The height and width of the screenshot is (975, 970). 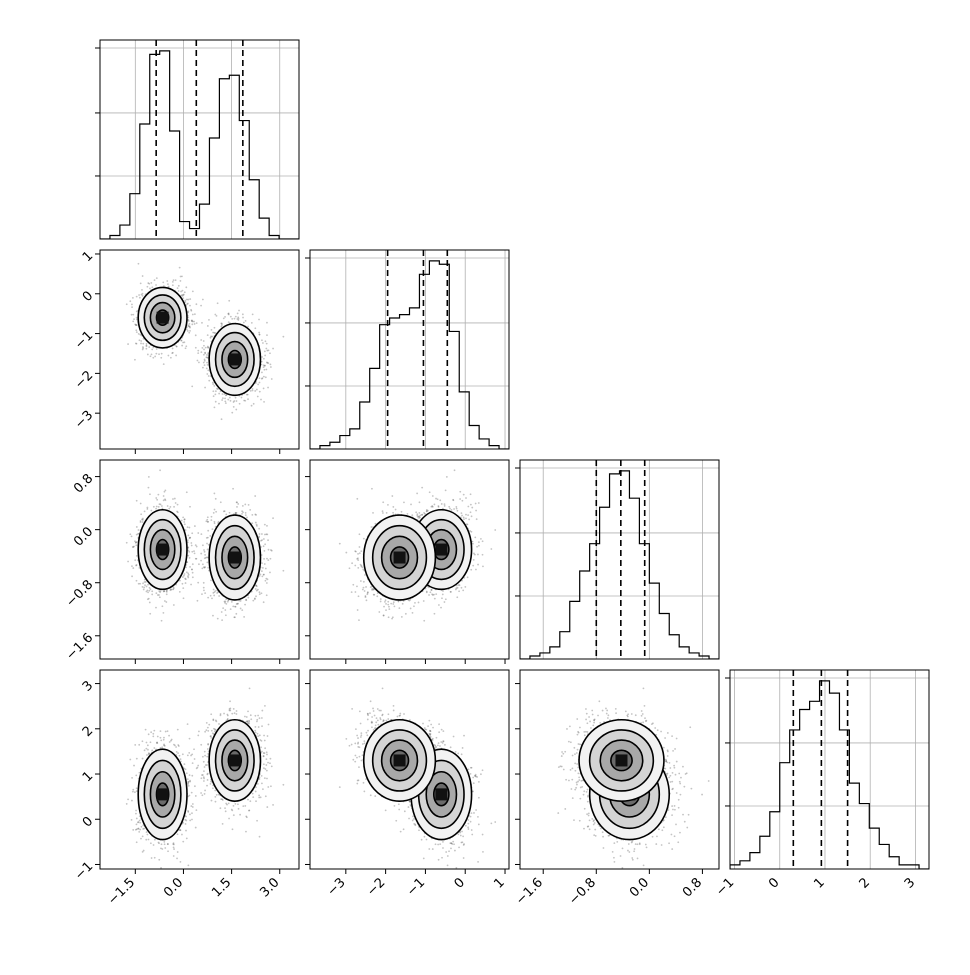 What do you see at coordinates (185, 351) in the screenshot?
I see `scatter-panel-1-0: −3−2−101` at bounding box center [185, 351].